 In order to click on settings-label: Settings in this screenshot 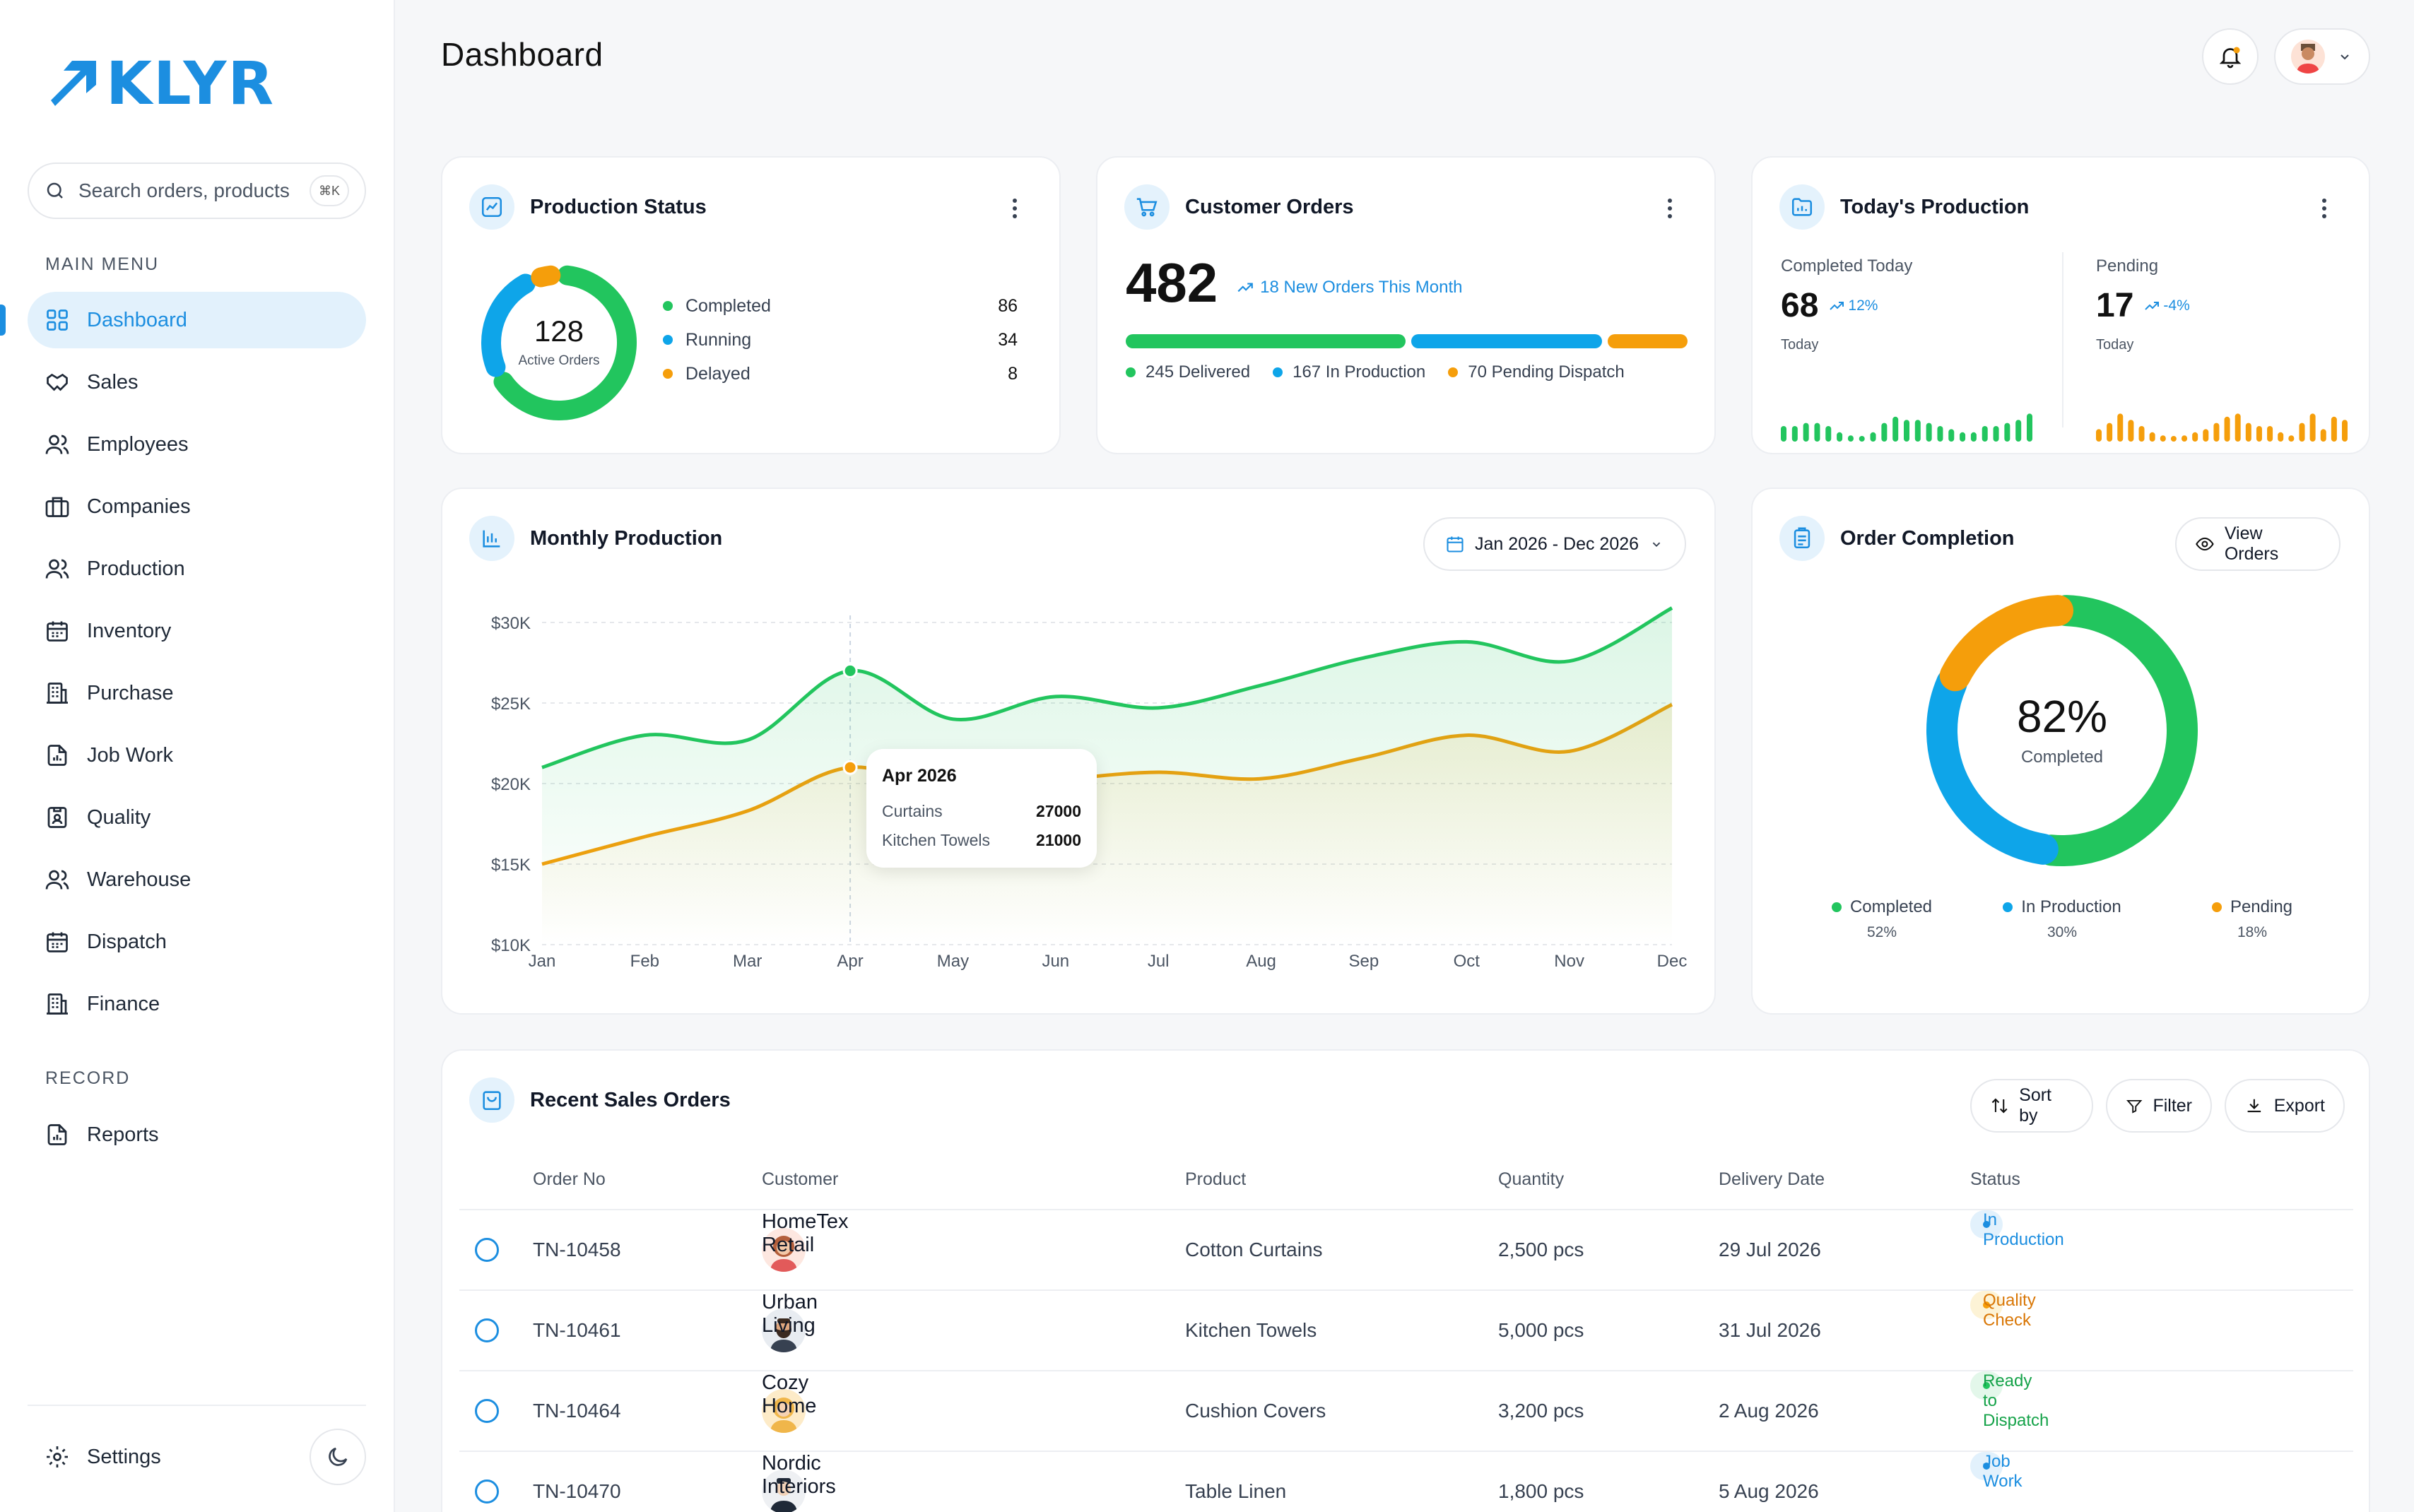, I will do `click(124, 1456)`.